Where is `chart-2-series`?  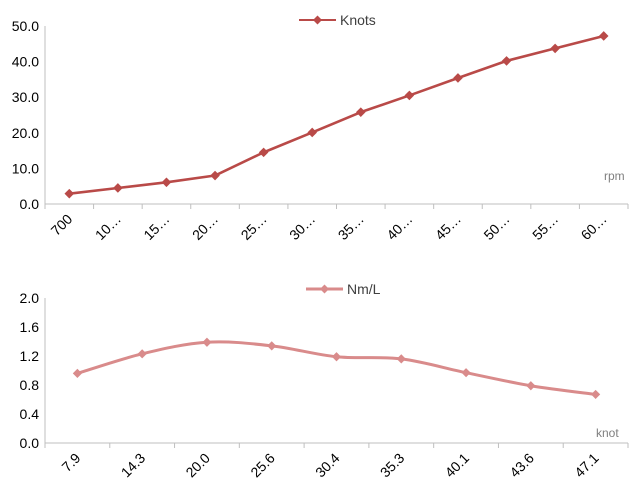 chart-2-series is located at coordinates (336, 368).